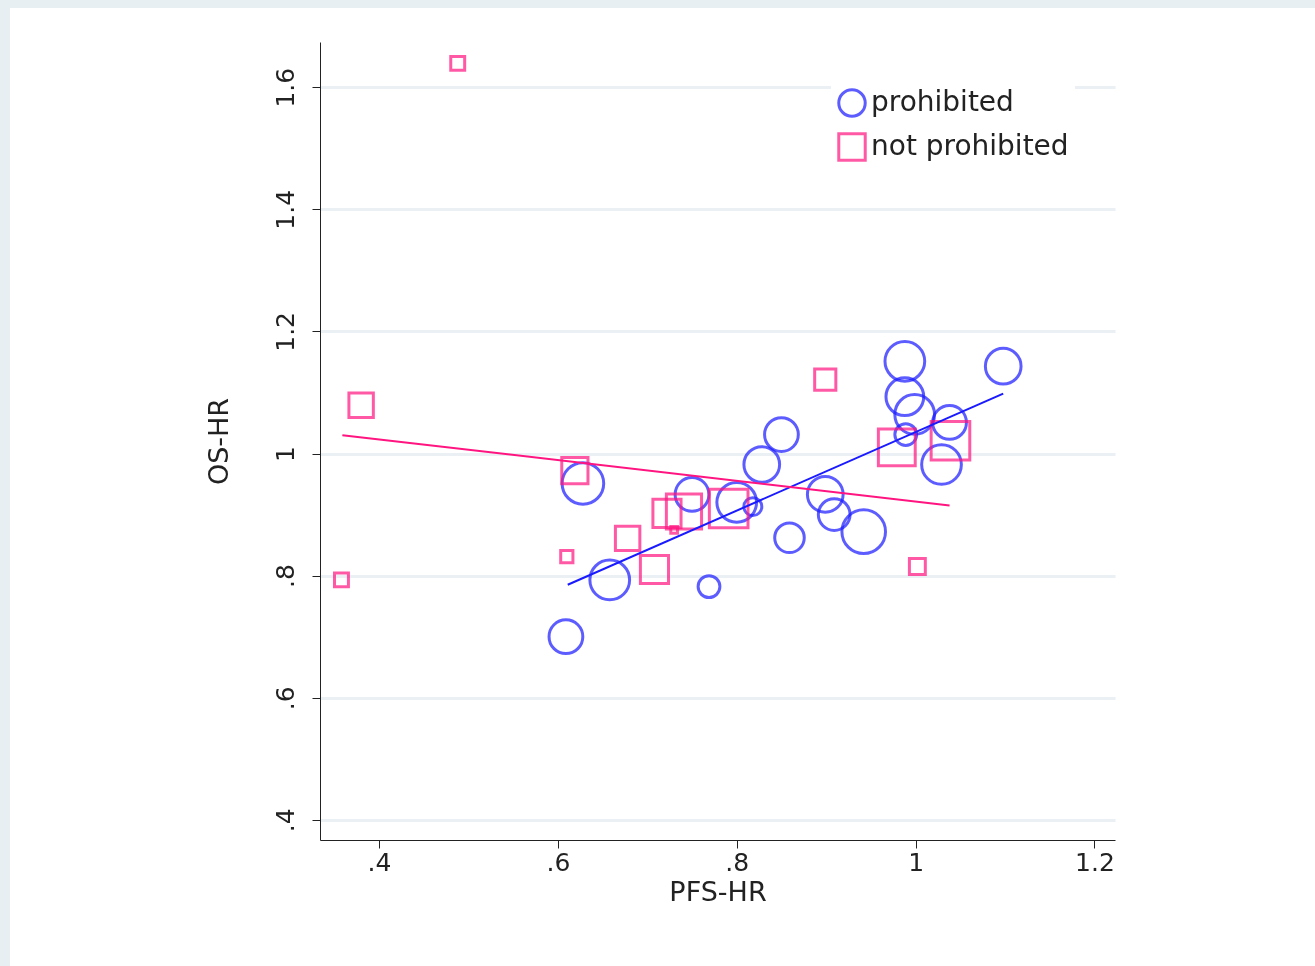  Describe the element at coordinates (285, 576) in the screenshot. I see `y-tick-label: .8` at that location.